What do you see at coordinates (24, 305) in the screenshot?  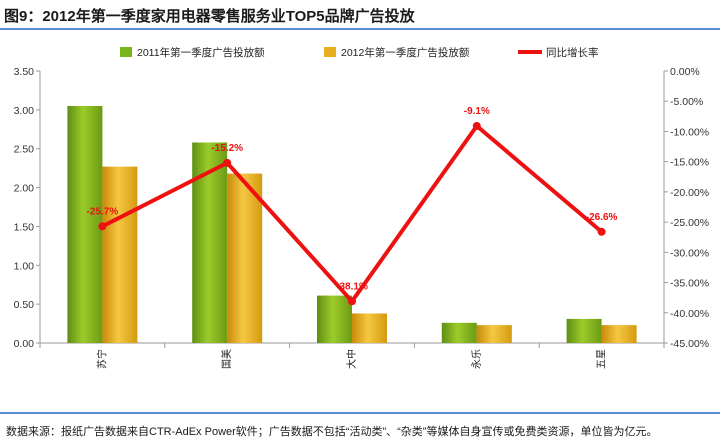 I see `left-tick-label: 0.50` at bounding box center [24, 305].